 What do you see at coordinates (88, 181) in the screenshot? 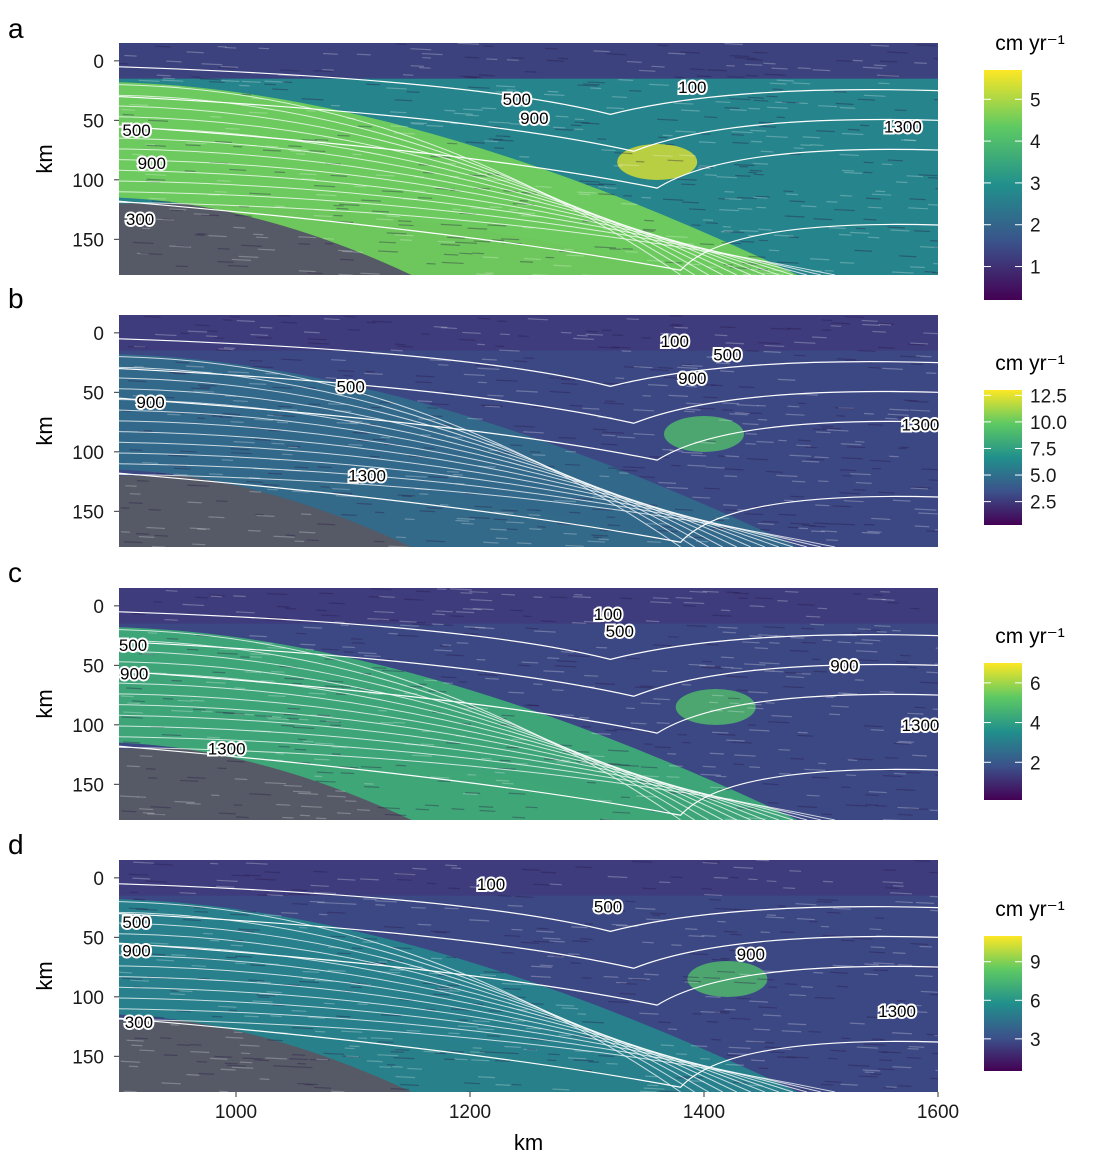
I see `y-tick-label: 100` at bounding box center [88, 181].